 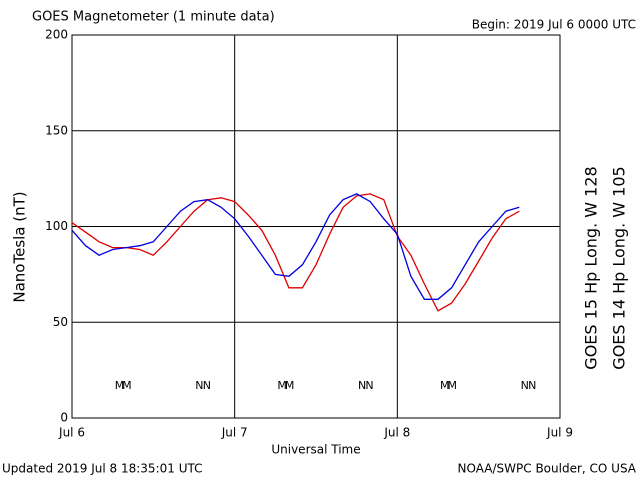 What do you see at coordinates (591, 267) in the screenshot?
I see `legend-entry: GOES 15 Hp Long. W 128` at bounding box center [591, 267].